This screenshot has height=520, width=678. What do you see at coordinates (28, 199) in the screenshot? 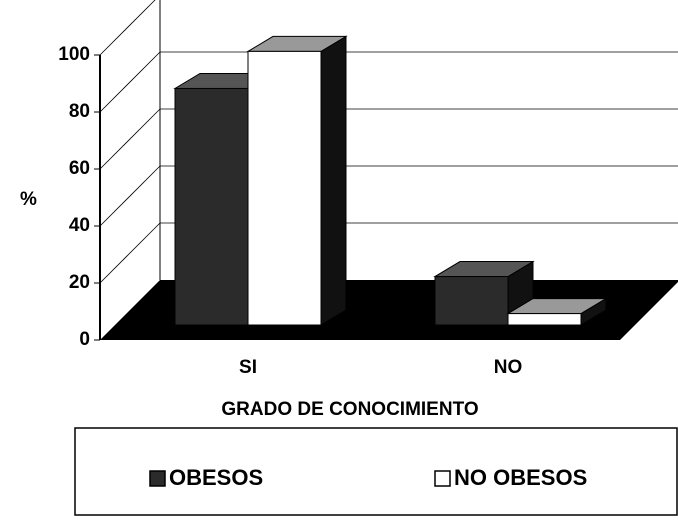
I see `y-axis-label: %` at bounding box center [28, 199].